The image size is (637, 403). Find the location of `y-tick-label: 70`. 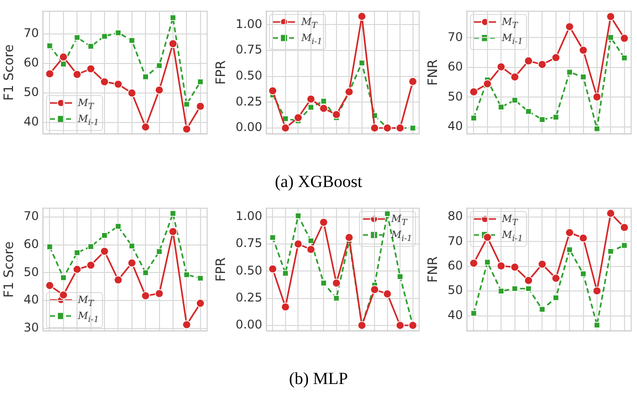

y-tick-label: 70 is located at coordinates (455, 37).